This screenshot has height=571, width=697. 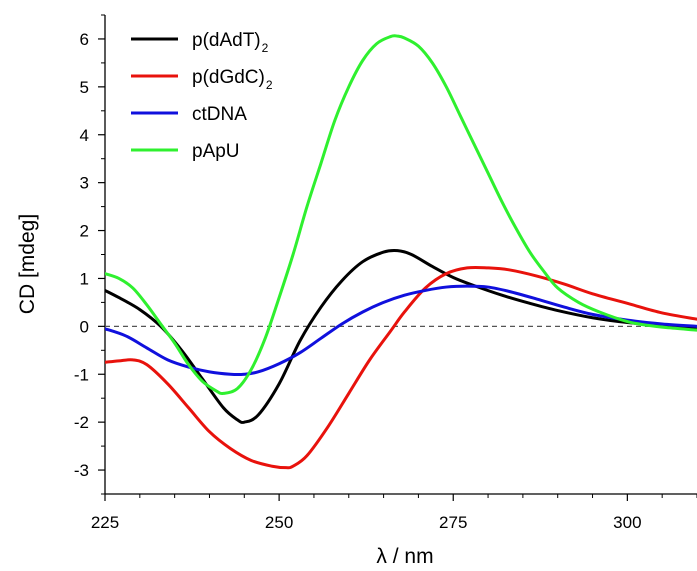 What do you see at coordinates (219, 114) in the screenshot?
I see `legend-label: ctDNA` at bounding box center [219, 114].